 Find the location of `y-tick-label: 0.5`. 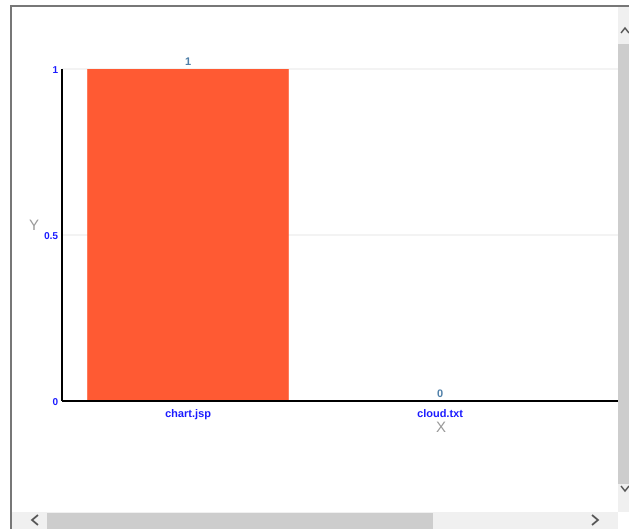

y-tick-label: 0.5 is located at coordinates (51, 236).